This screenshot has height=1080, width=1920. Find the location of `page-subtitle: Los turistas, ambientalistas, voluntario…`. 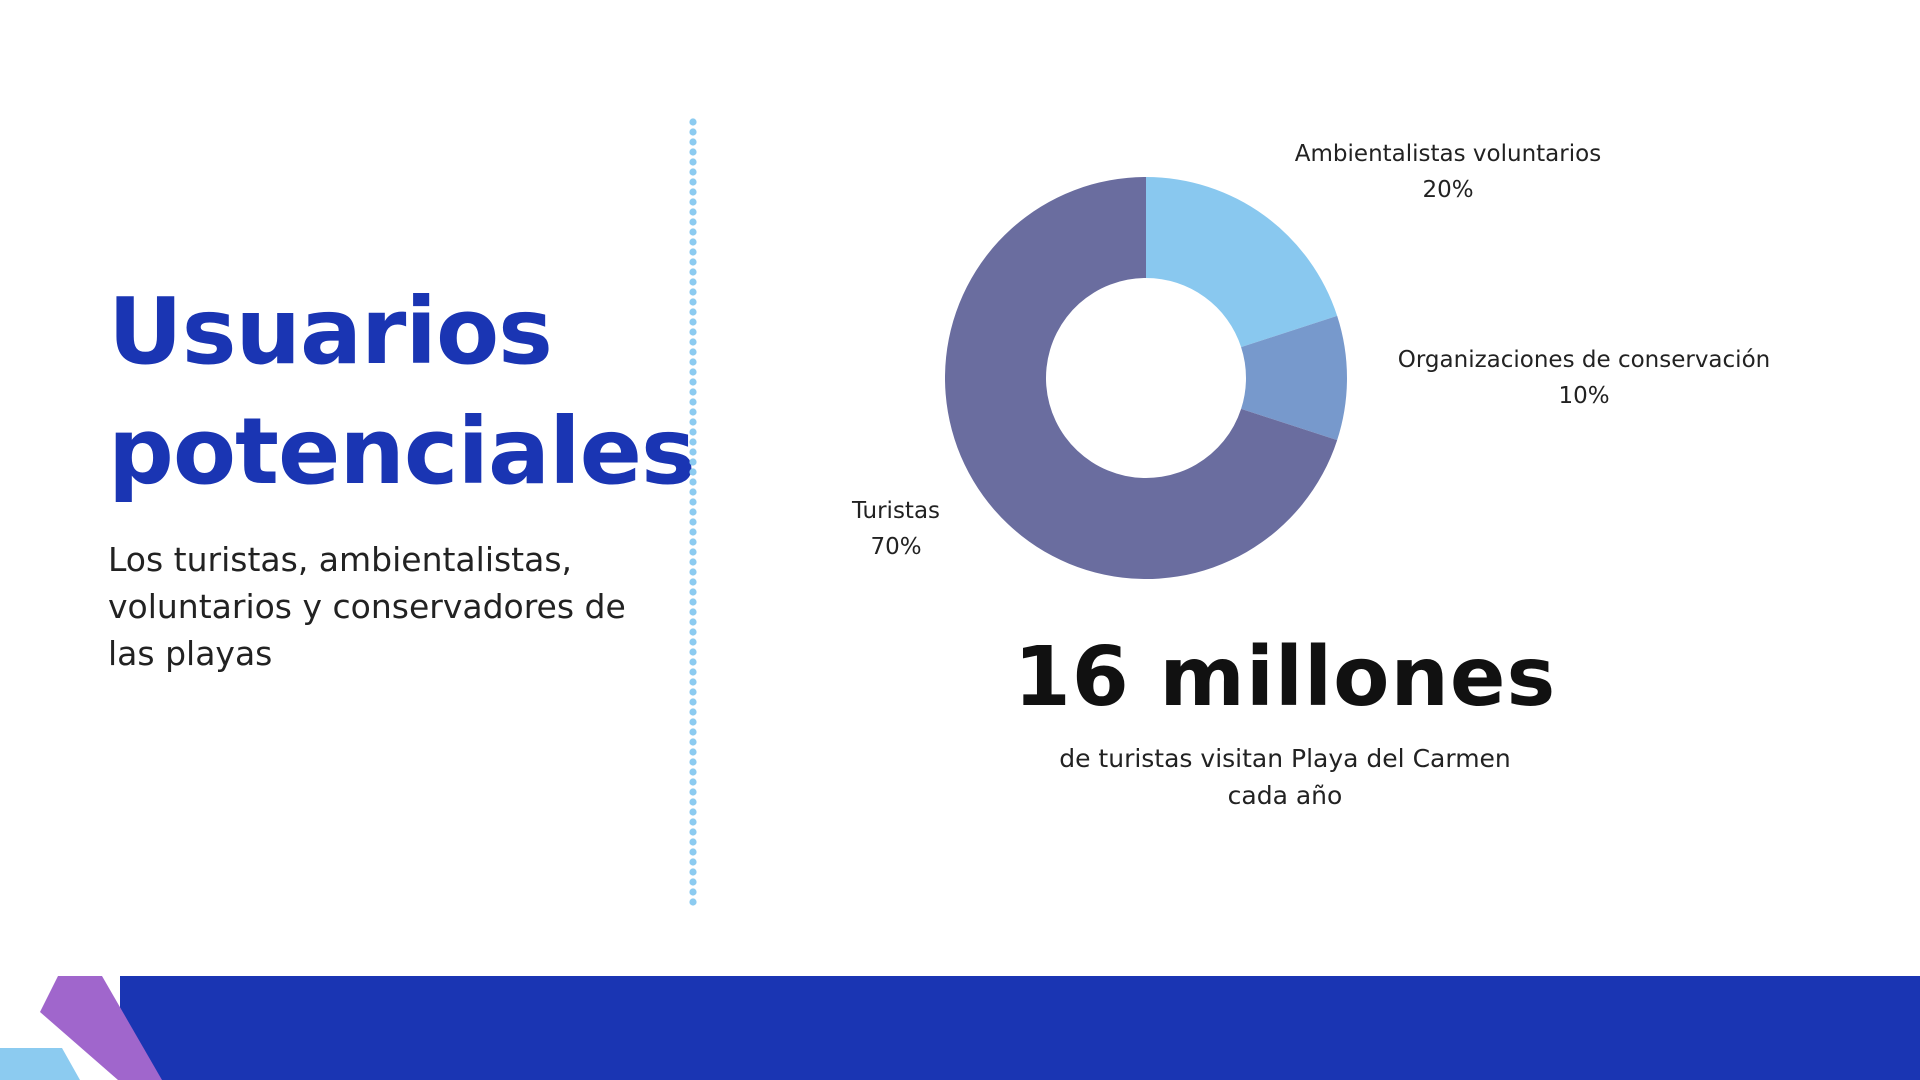

page-subtitle: Los turistas, ambientalistas, voluntario… is located at coordinates (367, 606).